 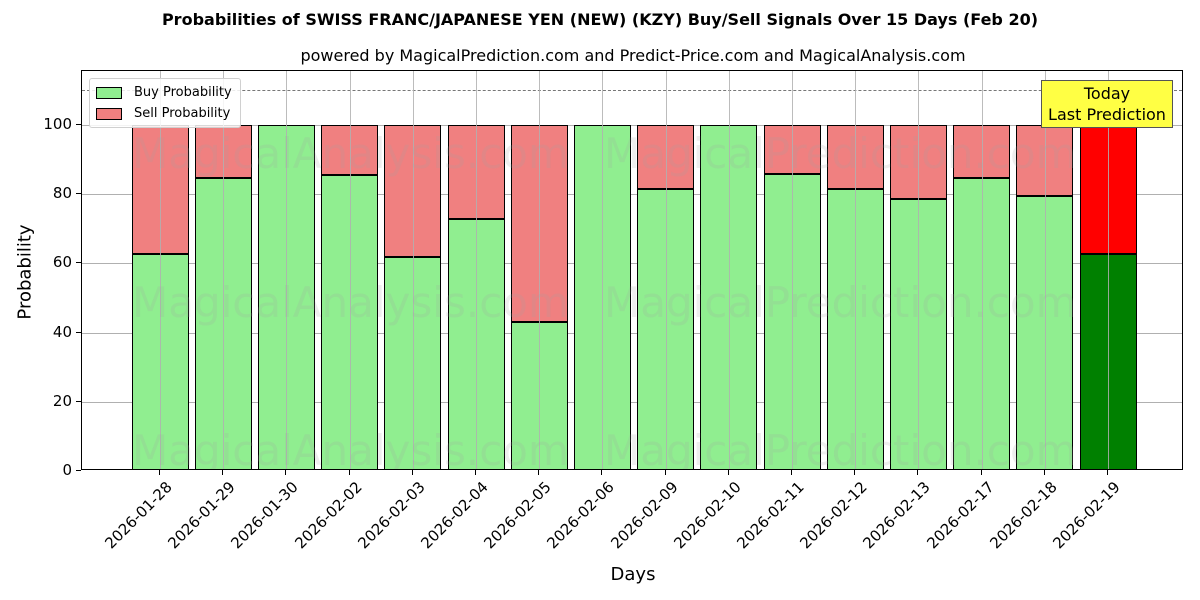 I want to click on x-tick-label: 2026-02-09, so click(x=644, y=515).